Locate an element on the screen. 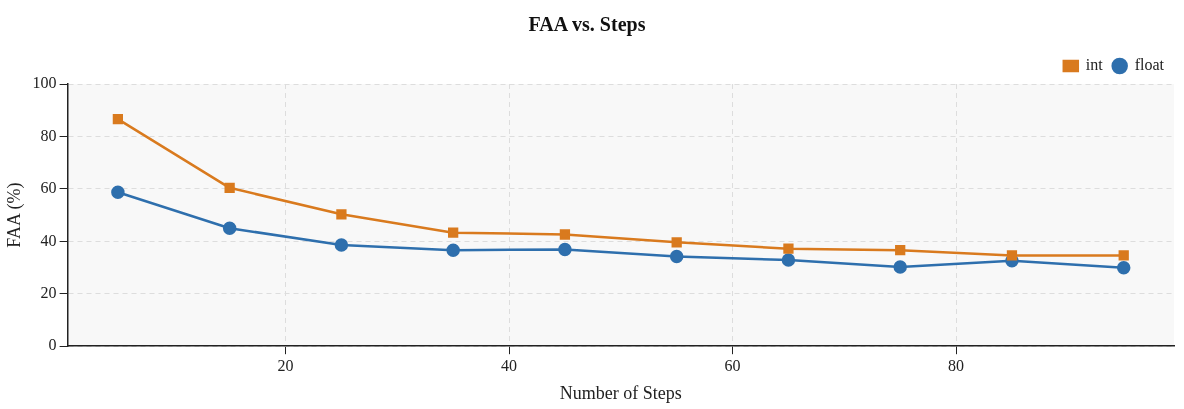 The image size is (1184, 409). x-tick-label: 40 is located at coordinates (509, 365).